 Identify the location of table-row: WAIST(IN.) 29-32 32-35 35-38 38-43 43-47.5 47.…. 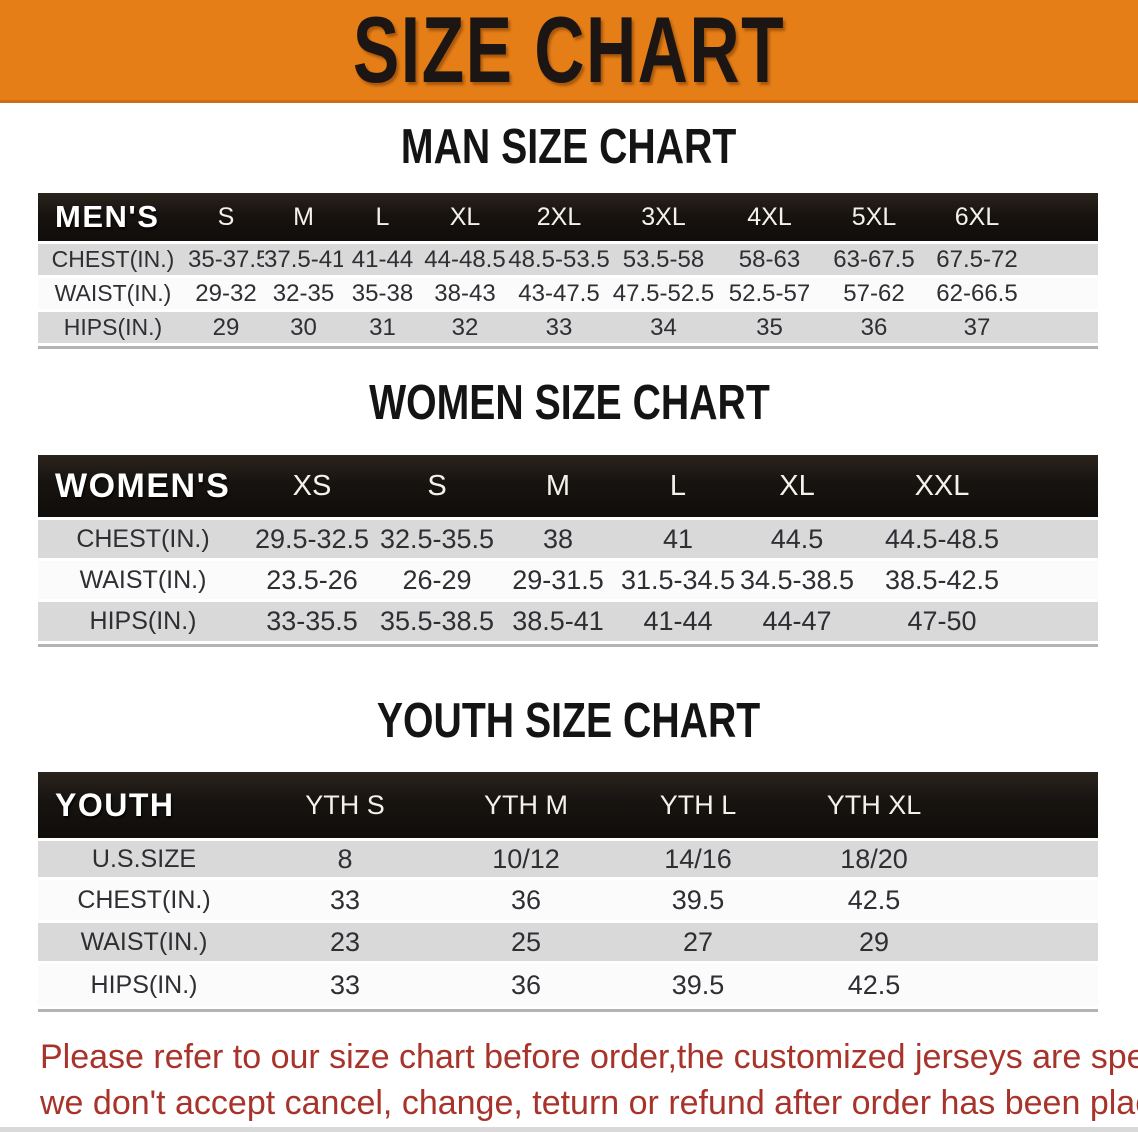
(568, 293).